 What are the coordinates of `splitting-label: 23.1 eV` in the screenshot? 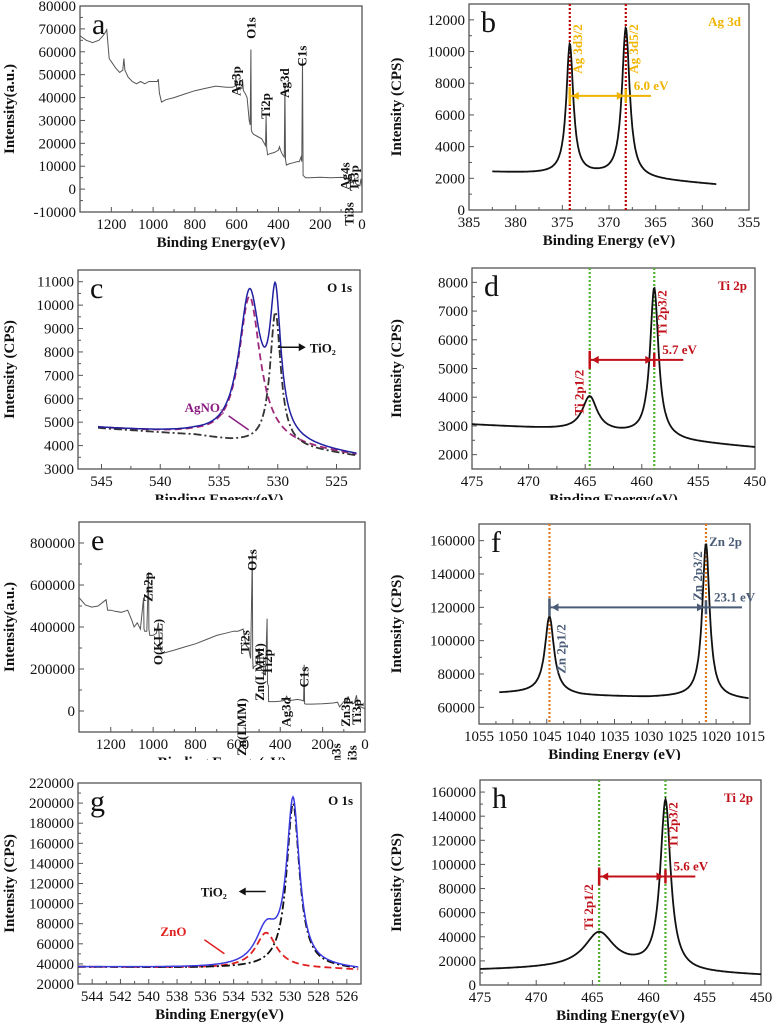 It's located at (735, 596).